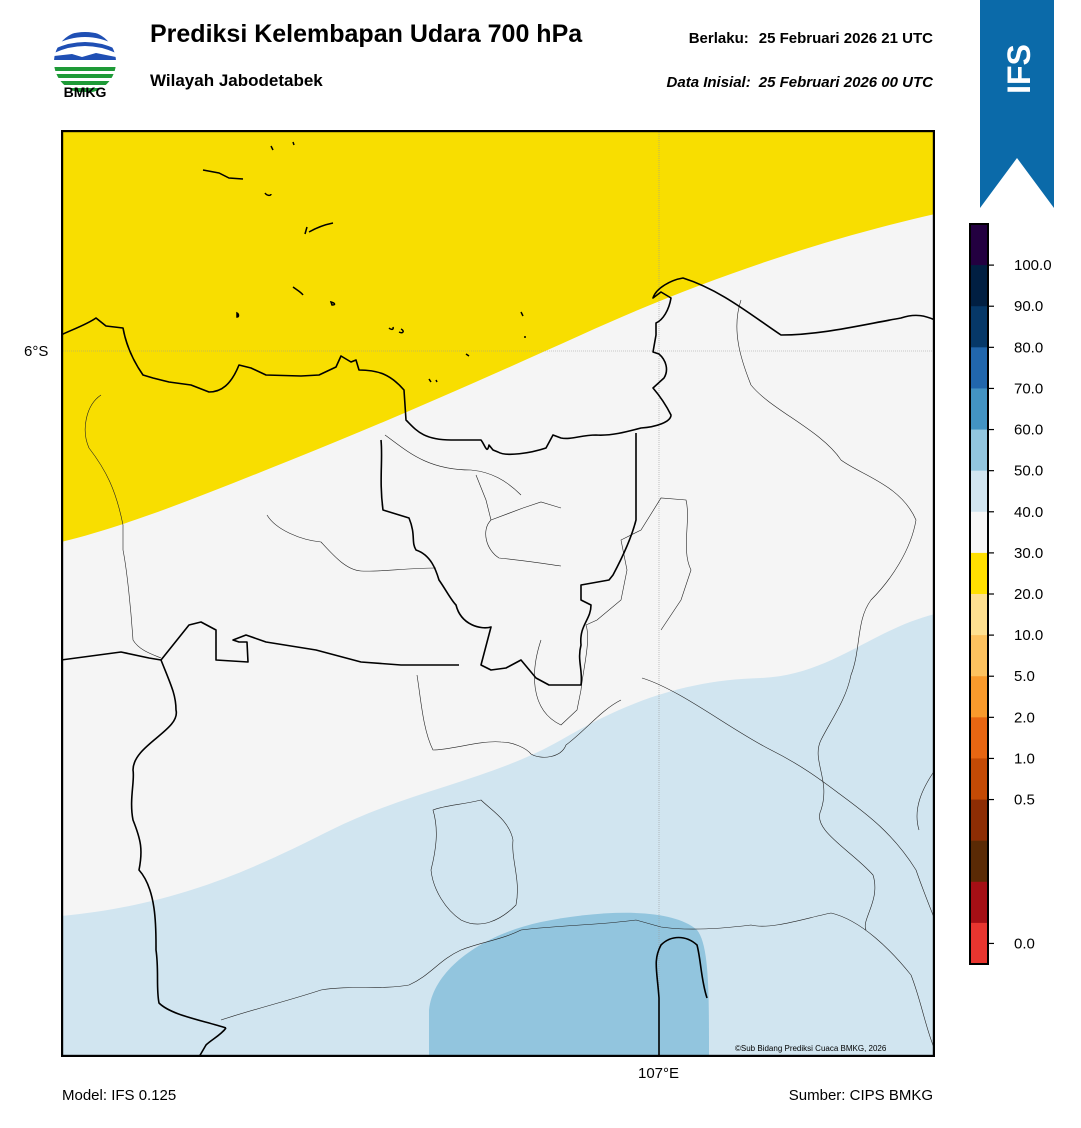  Describe the element at coordinates (1028, 553) in the screenshot. I see `colorbar-tick-label: 30.0` at that location.